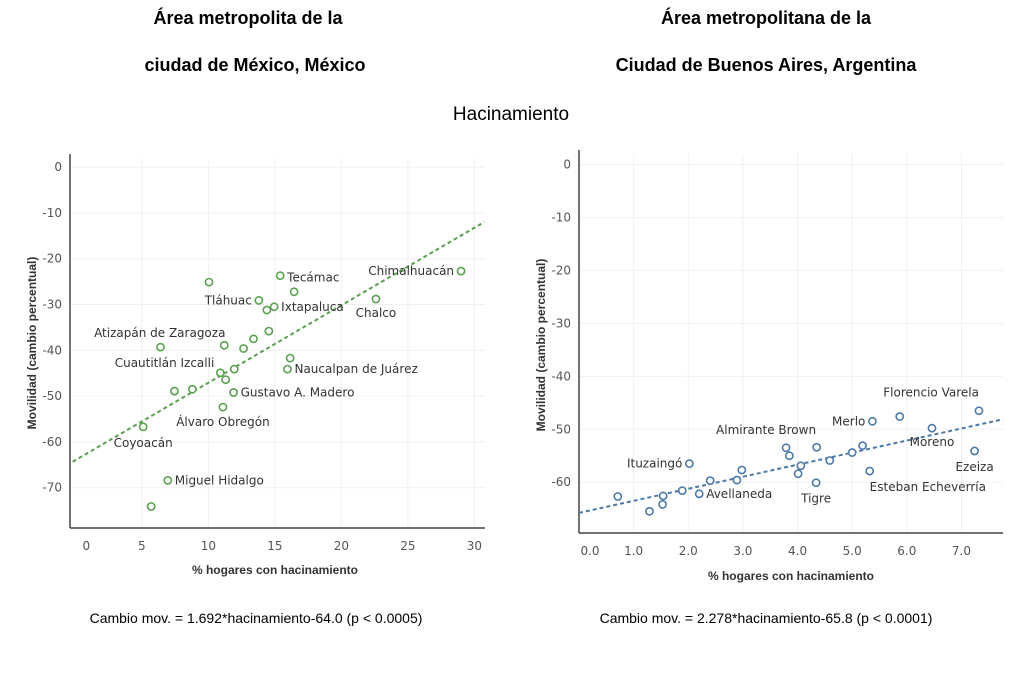  Describe the element at coordinates (589, 551) in the screenshot. I see `x-tick-label: 0.0` at that location.